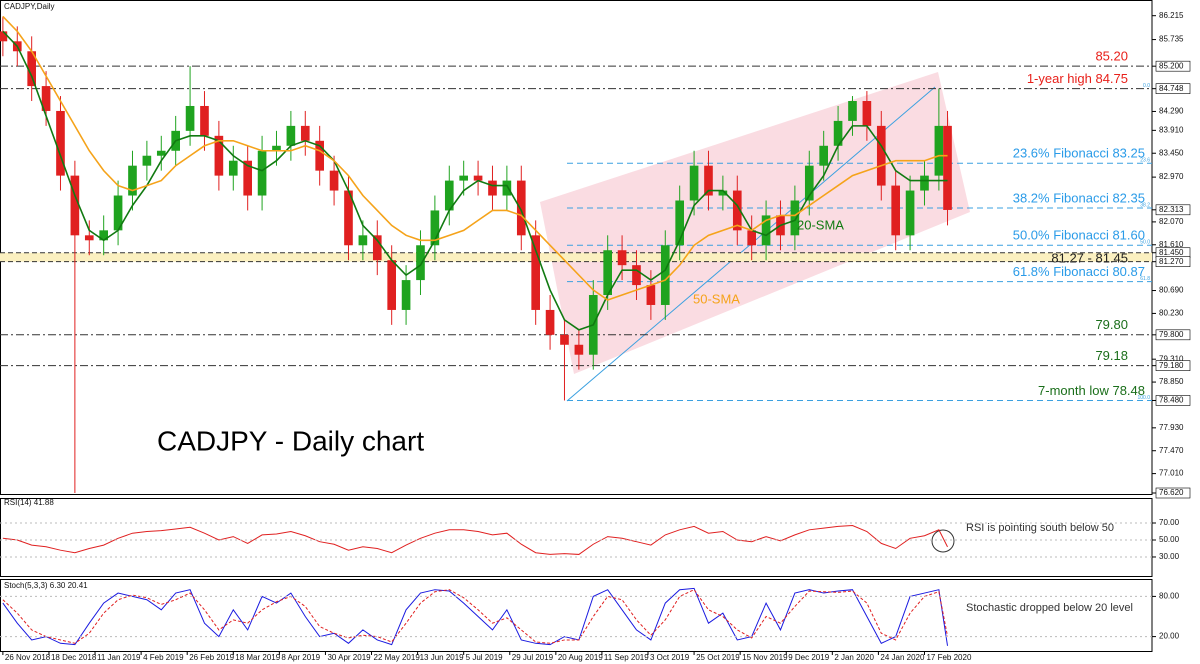 The image size is (1200, 664). Describe the element at coordinates (1171, 252) in the screenshot. I see `y-tick-label: 81.450` at that location.